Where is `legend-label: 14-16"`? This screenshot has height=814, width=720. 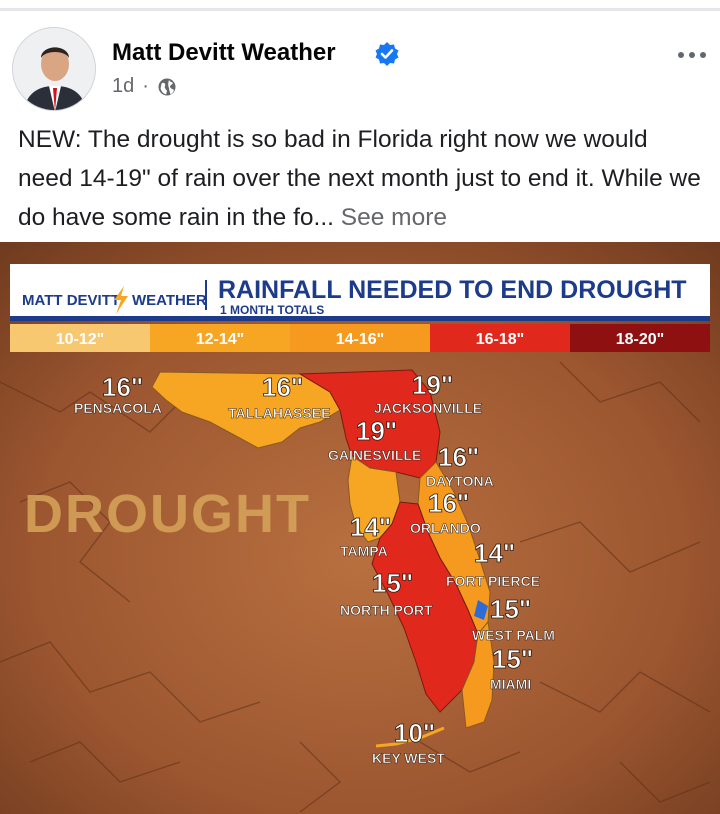 legend-label: 14-16" is located at coordinates (360, 339).